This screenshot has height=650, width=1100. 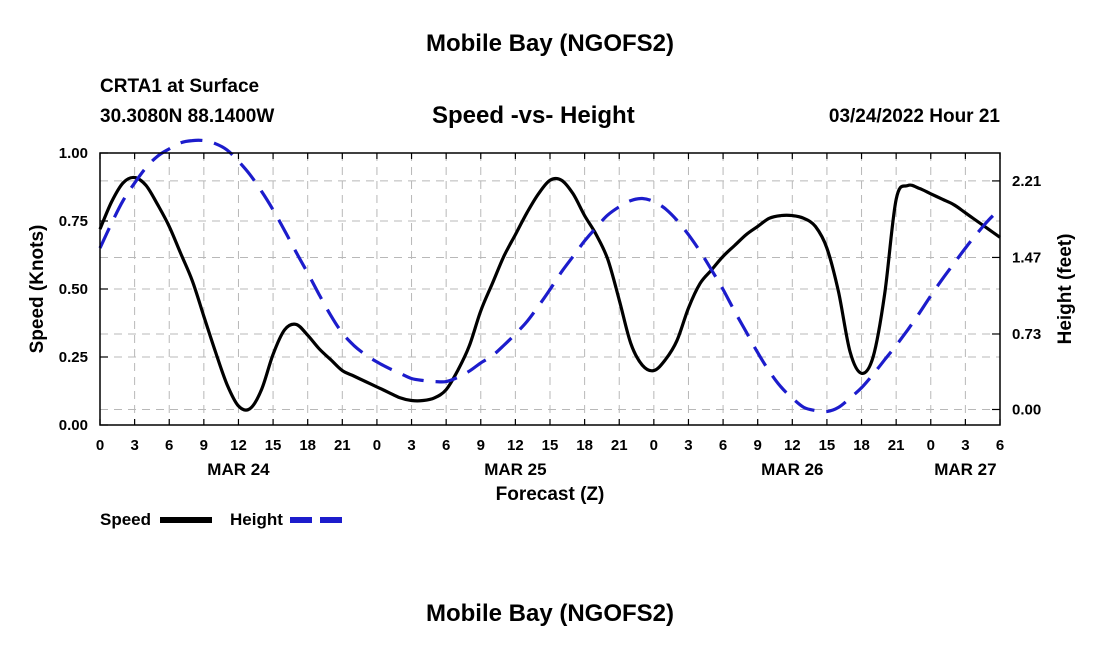 I want to click on left-axis-title: Speed (Knots), so click(x=37, y=289).